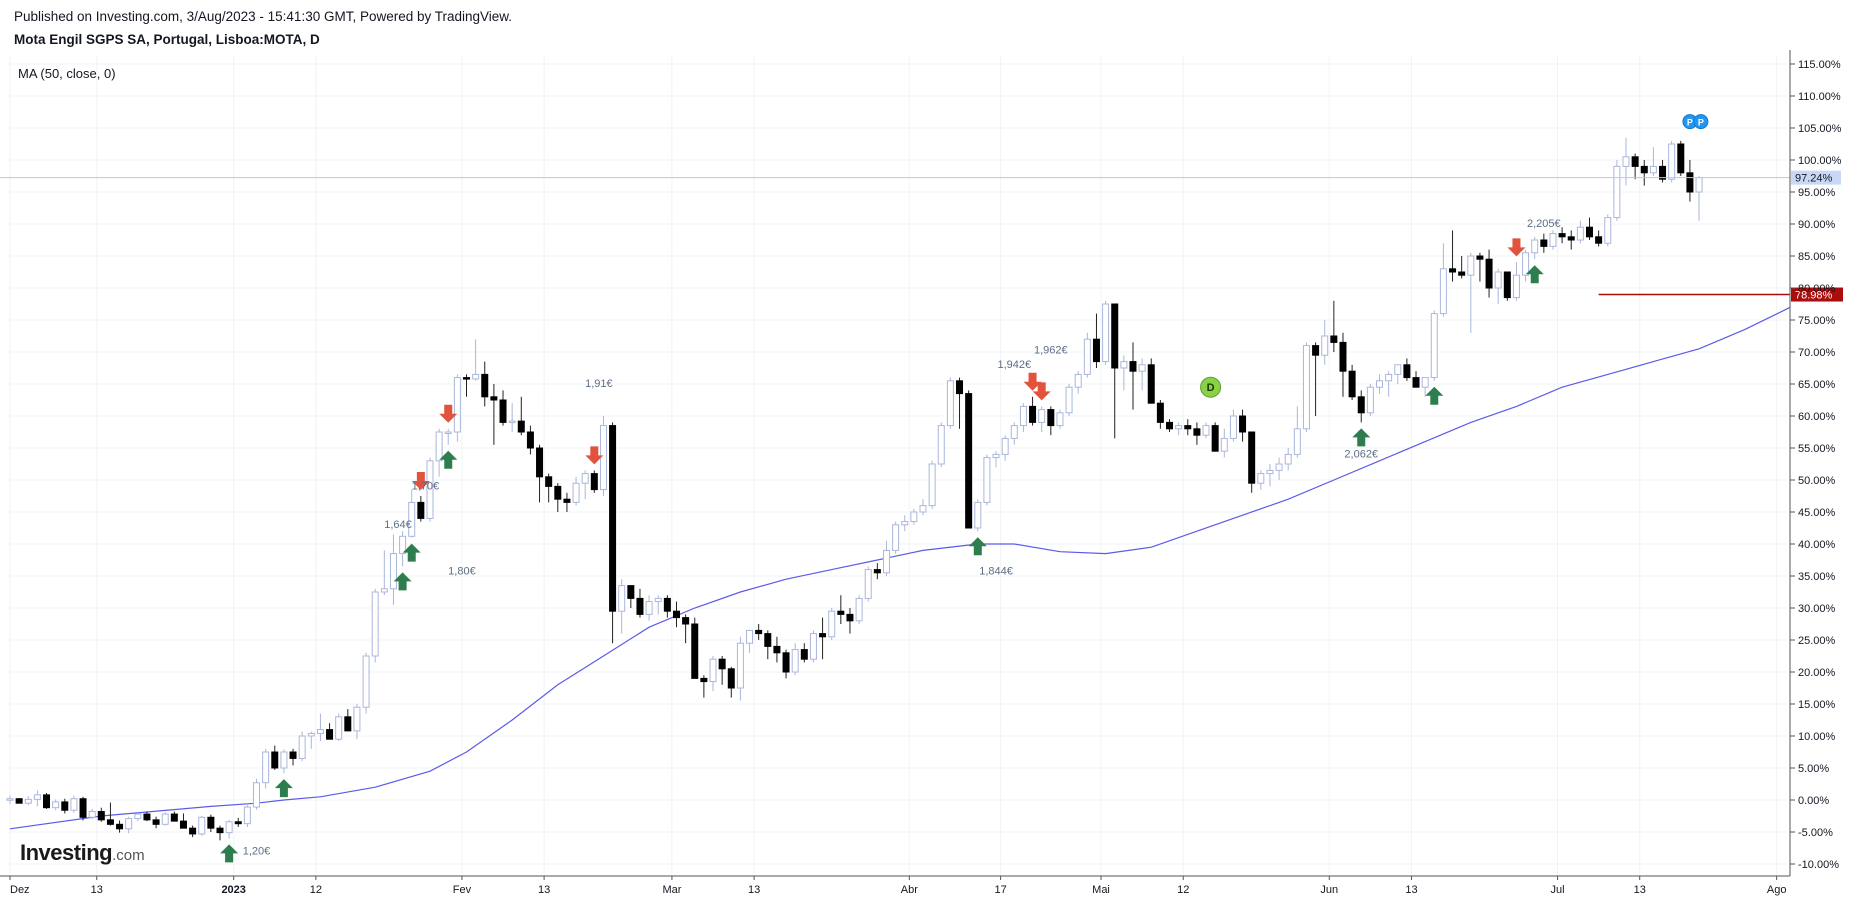 The height and width of the screenshot is (900, 1853). Describe the element at coordinates (82, 853) in the screenshot. I see `investing-logo: Investing.com` at that location.